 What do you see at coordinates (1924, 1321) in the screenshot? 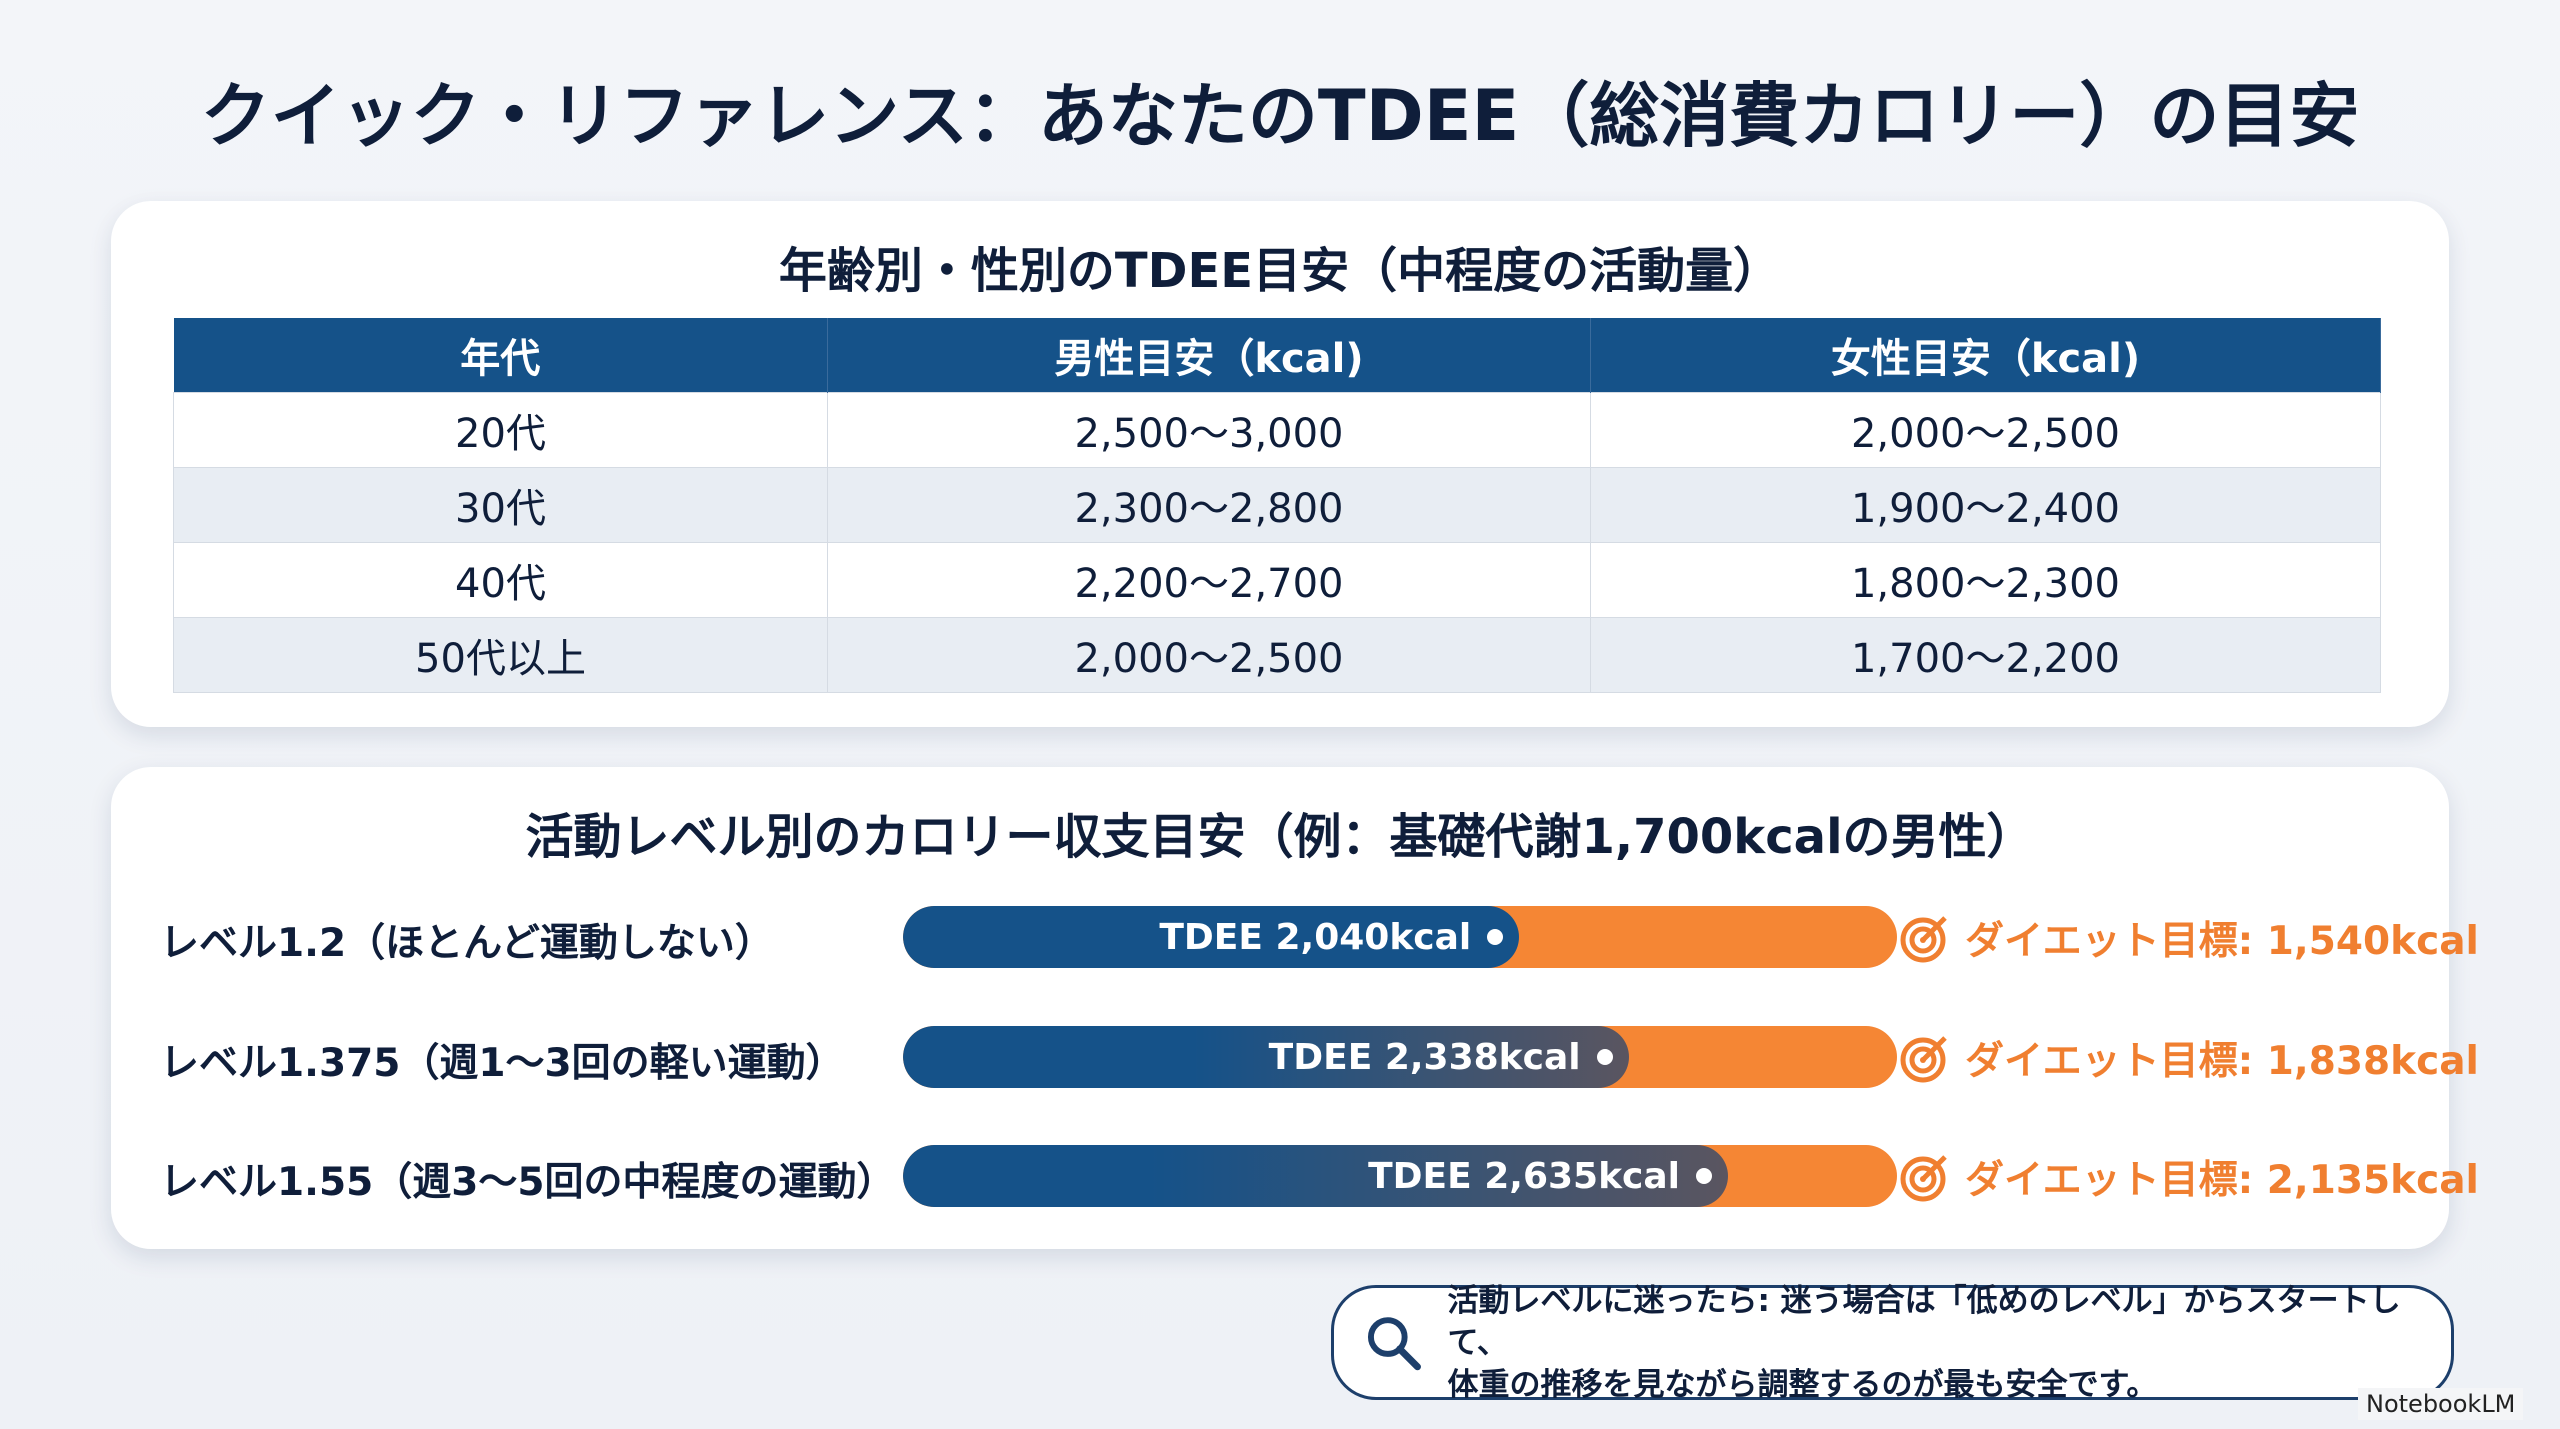
I see `tip-line-1: 活動レベルに迷ったら: 迷う場合は「低めのレベル」からスタートして、` at bounding box center [1924, 1321].